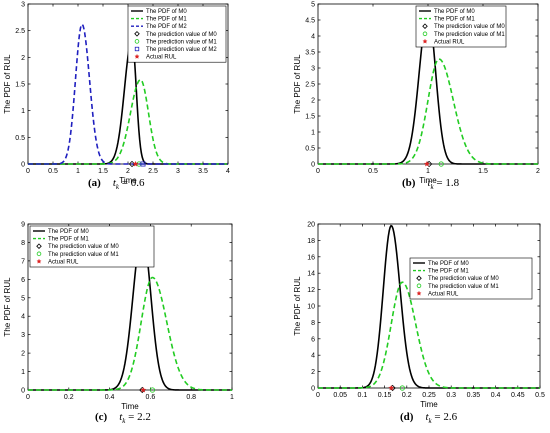  Describe the element at coordinates (447, 183) in the screenshot. I see `caption-value: = 1.8` at that location.